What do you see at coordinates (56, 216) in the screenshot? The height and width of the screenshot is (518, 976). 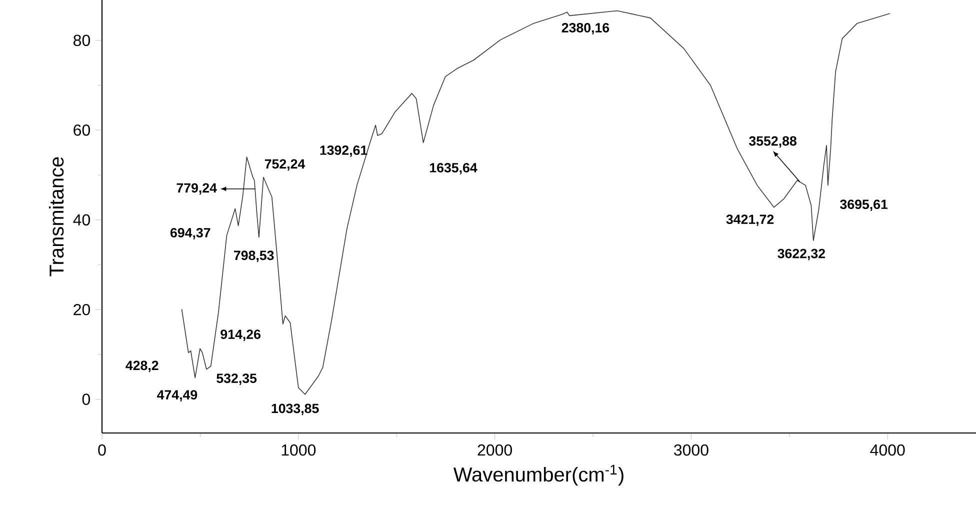 I see `y-axis-title: Transmitance` at bounding box center [56, 216].